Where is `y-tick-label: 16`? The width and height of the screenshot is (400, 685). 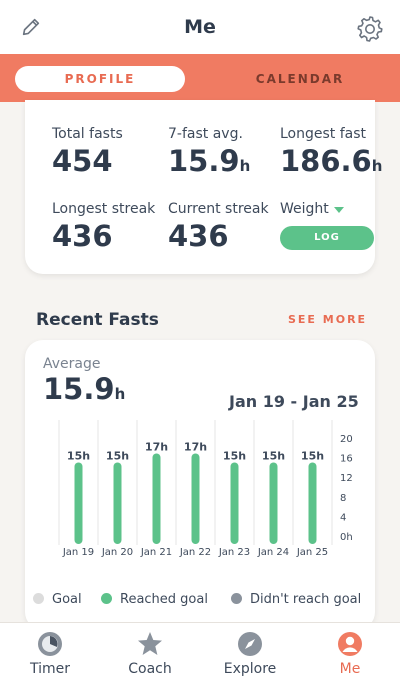
y-tick-label: 16 is located at coordinates (346, 459).